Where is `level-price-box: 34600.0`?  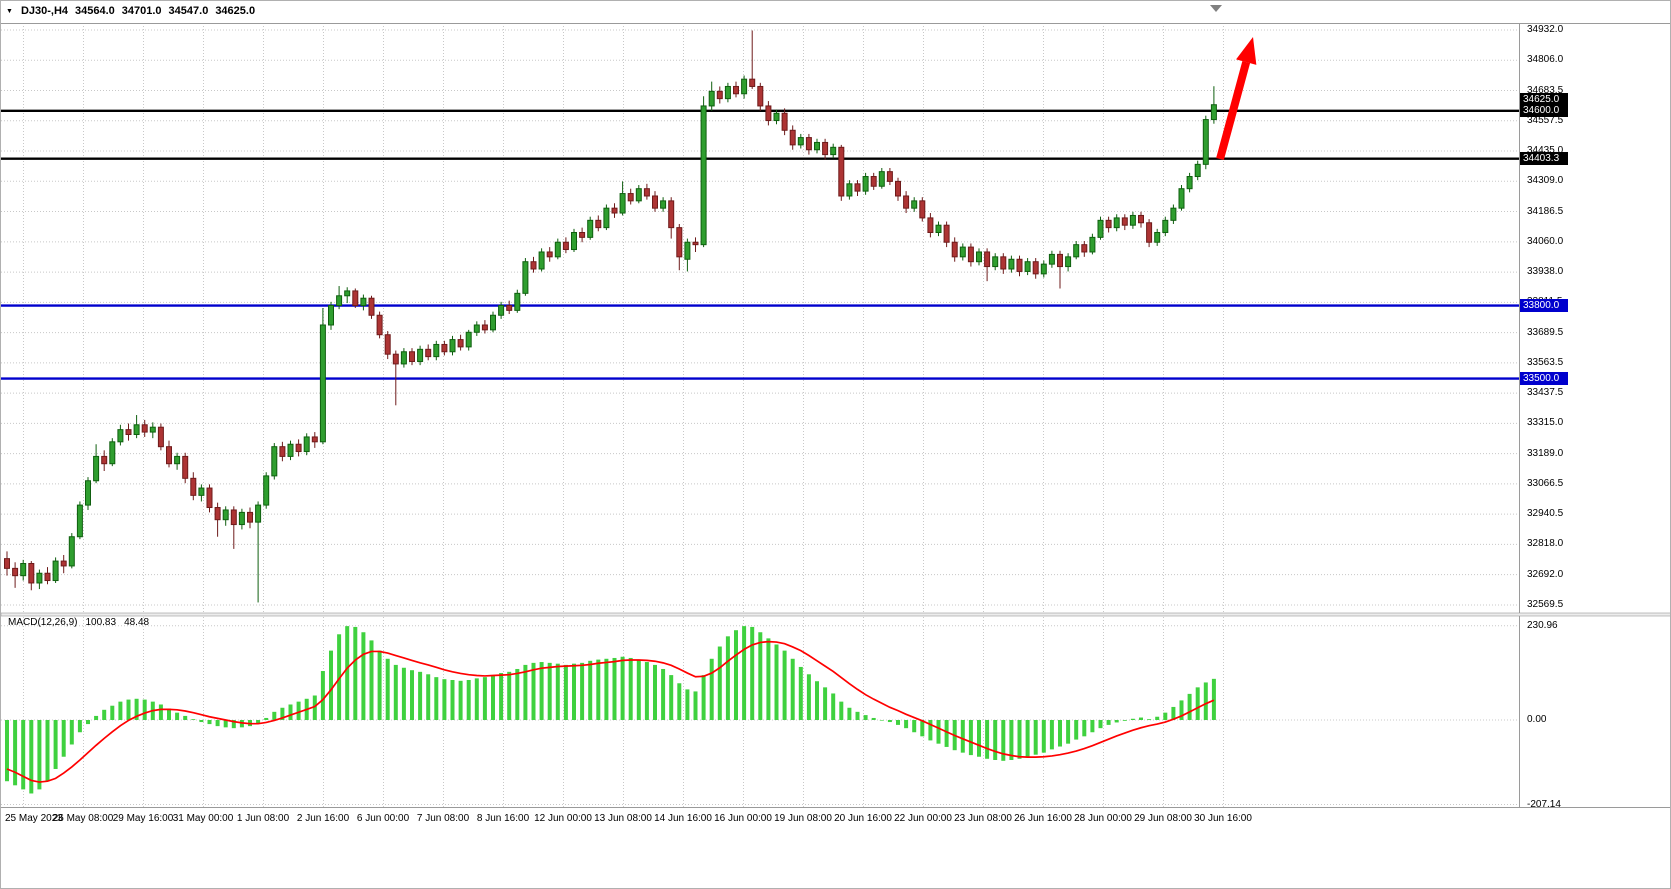
level-price-box: 34600.0 is located at coordinates (1544, 111).